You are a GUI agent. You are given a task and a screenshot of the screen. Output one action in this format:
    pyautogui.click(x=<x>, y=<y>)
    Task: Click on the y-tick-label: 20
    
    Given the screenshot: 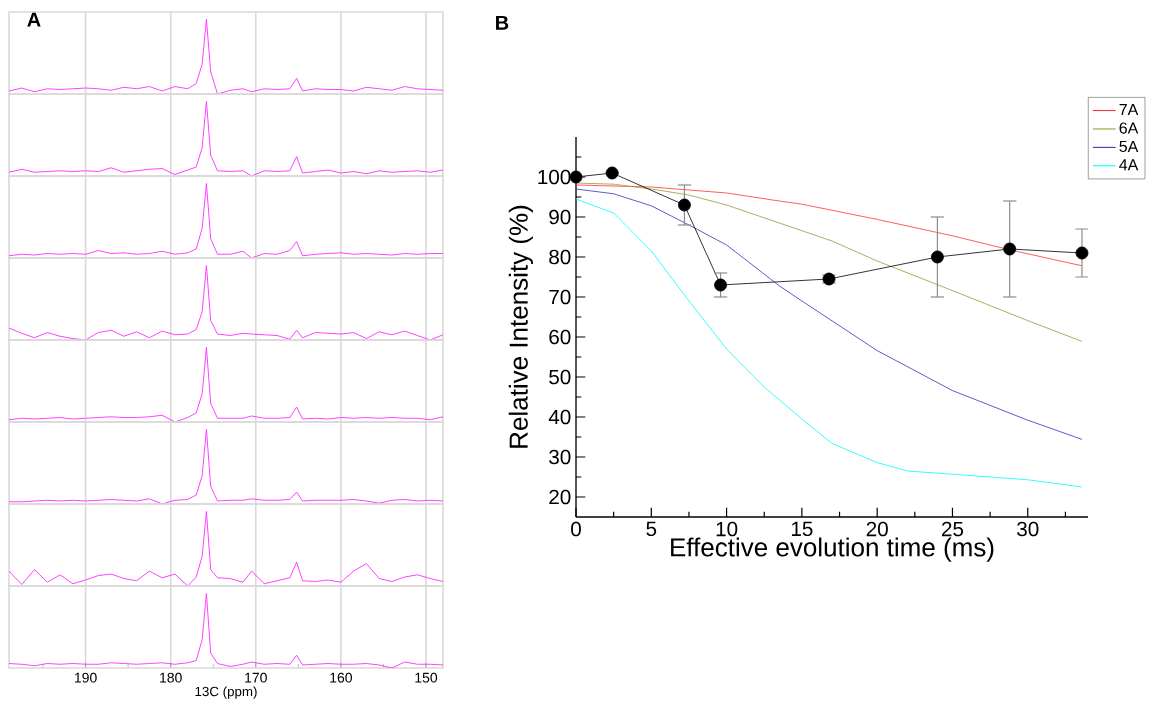 What is the action you would take?
    pyautogui.click(x=560, y=497)
    